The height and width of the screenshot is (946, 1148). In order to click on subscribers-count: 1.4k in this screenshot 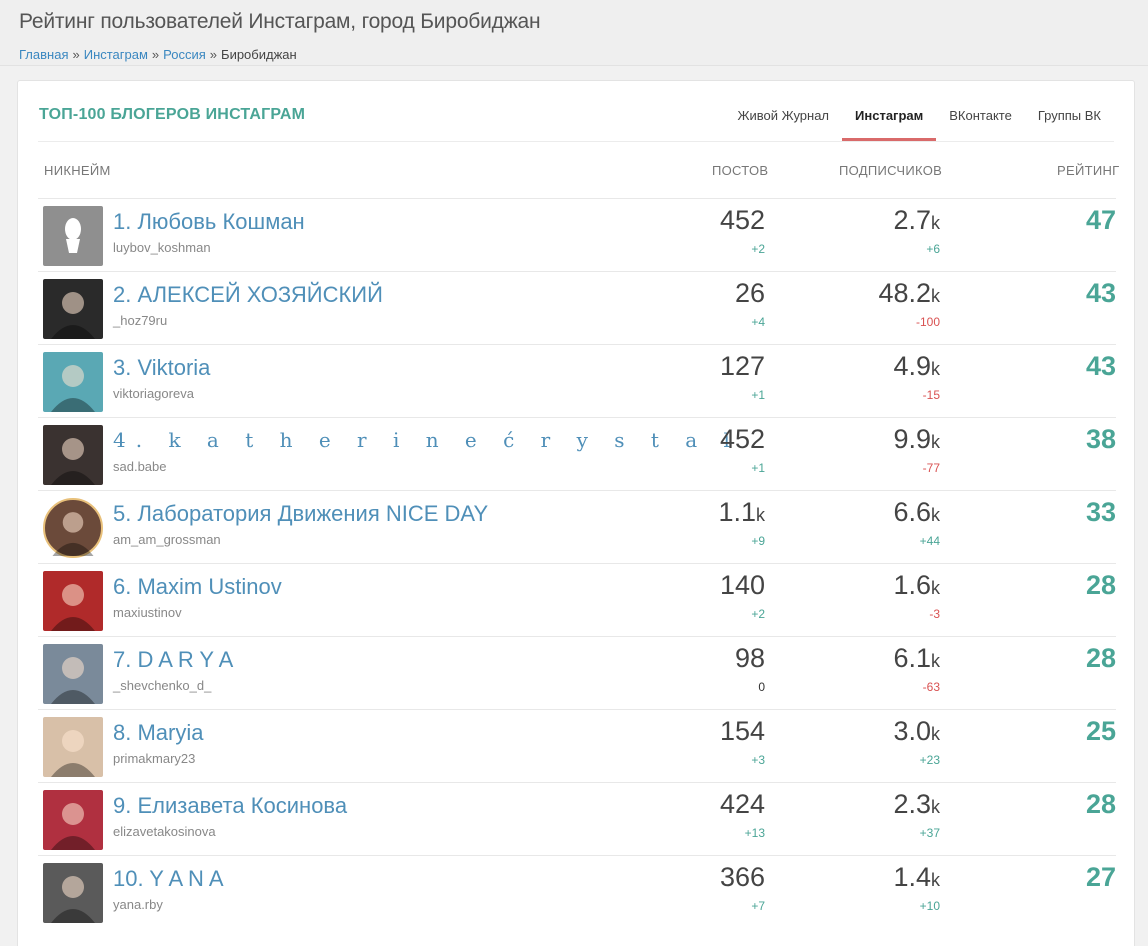, I will do `click(916, 877)`.